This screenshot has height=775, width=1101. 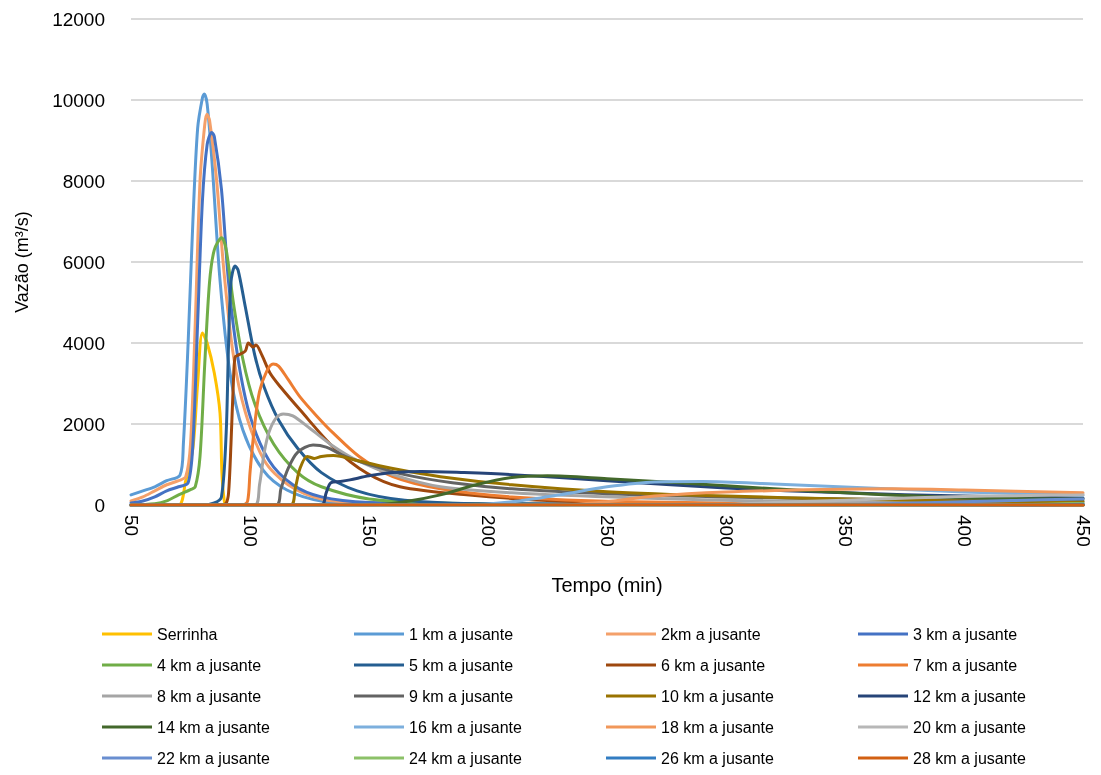 I want to click on legend-label: 28 km a jusante, so click(x=970, y=758).